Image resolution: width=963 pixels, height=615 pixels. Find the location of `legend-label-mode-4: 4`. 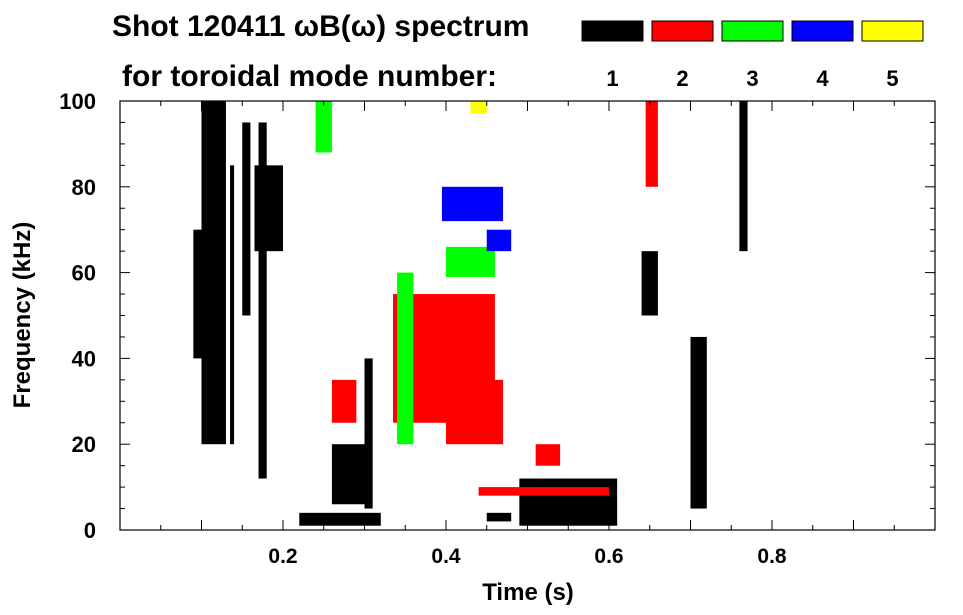

legend-label-mode-4: 4 is located at coordinates (822, 78).